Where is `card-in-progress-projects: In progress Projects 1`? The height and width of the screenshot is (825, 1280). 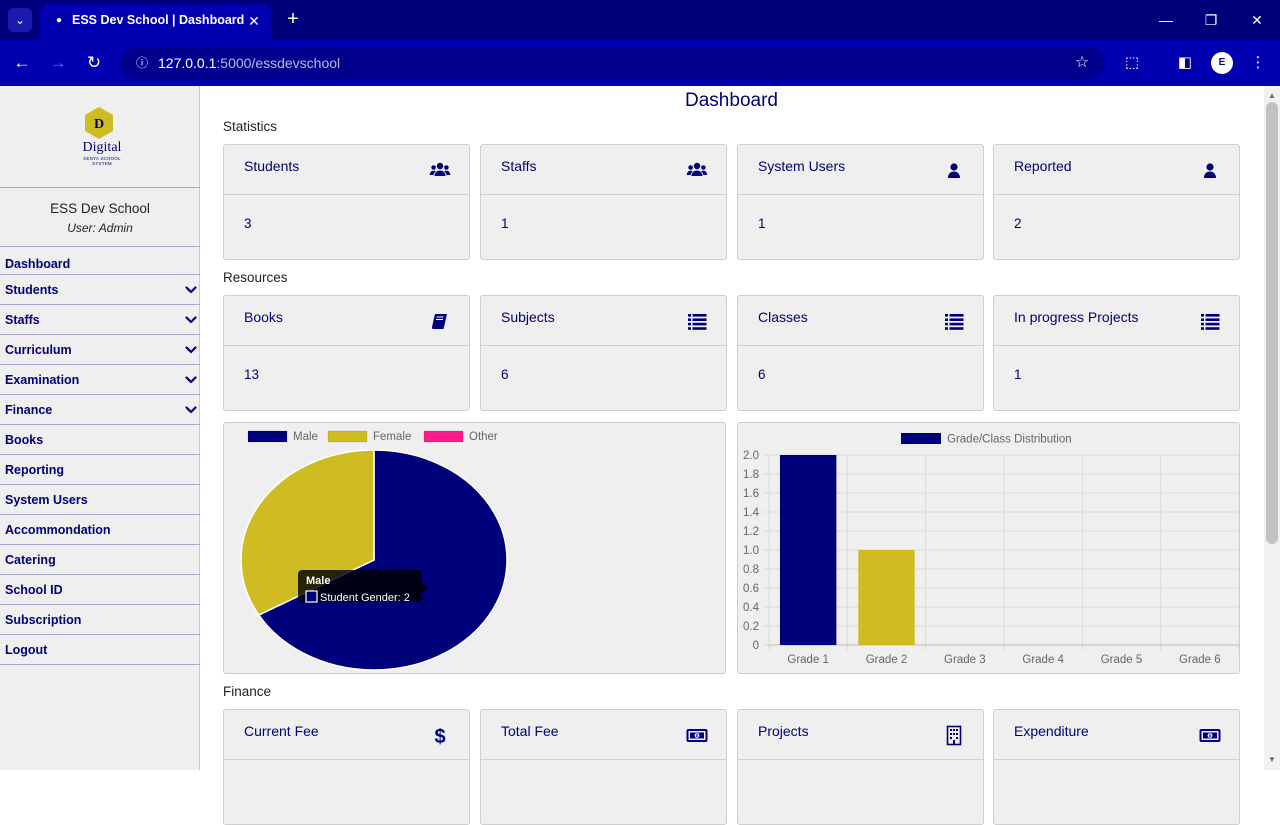 card-in-progress-projects: In progress Projects 1 is located at coordinates (1116, 353).